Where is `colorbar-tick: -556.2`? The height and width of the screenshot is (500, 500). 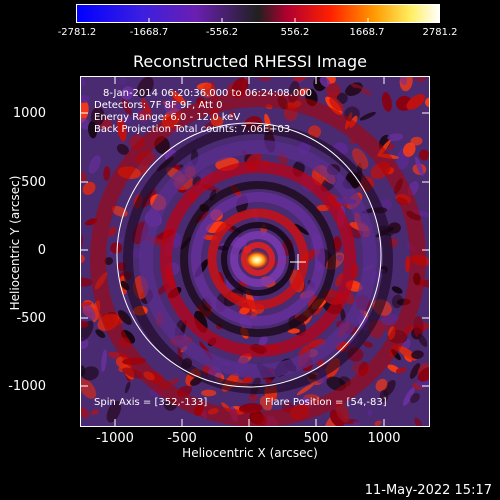 colorbar-tick: -556.2 is located at coordinates (222, 32).